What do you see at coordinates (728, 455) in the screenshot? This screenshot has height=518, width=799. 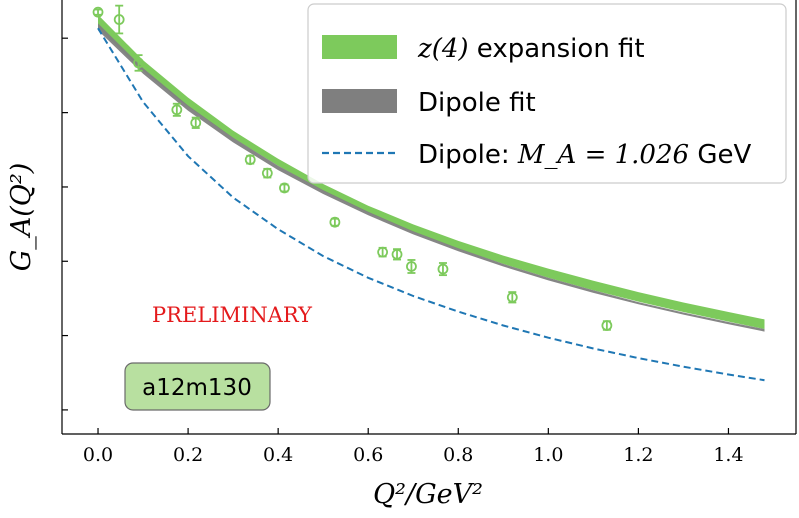 I see `x-tick-label: 1.4` at bounding box center [728, 455].